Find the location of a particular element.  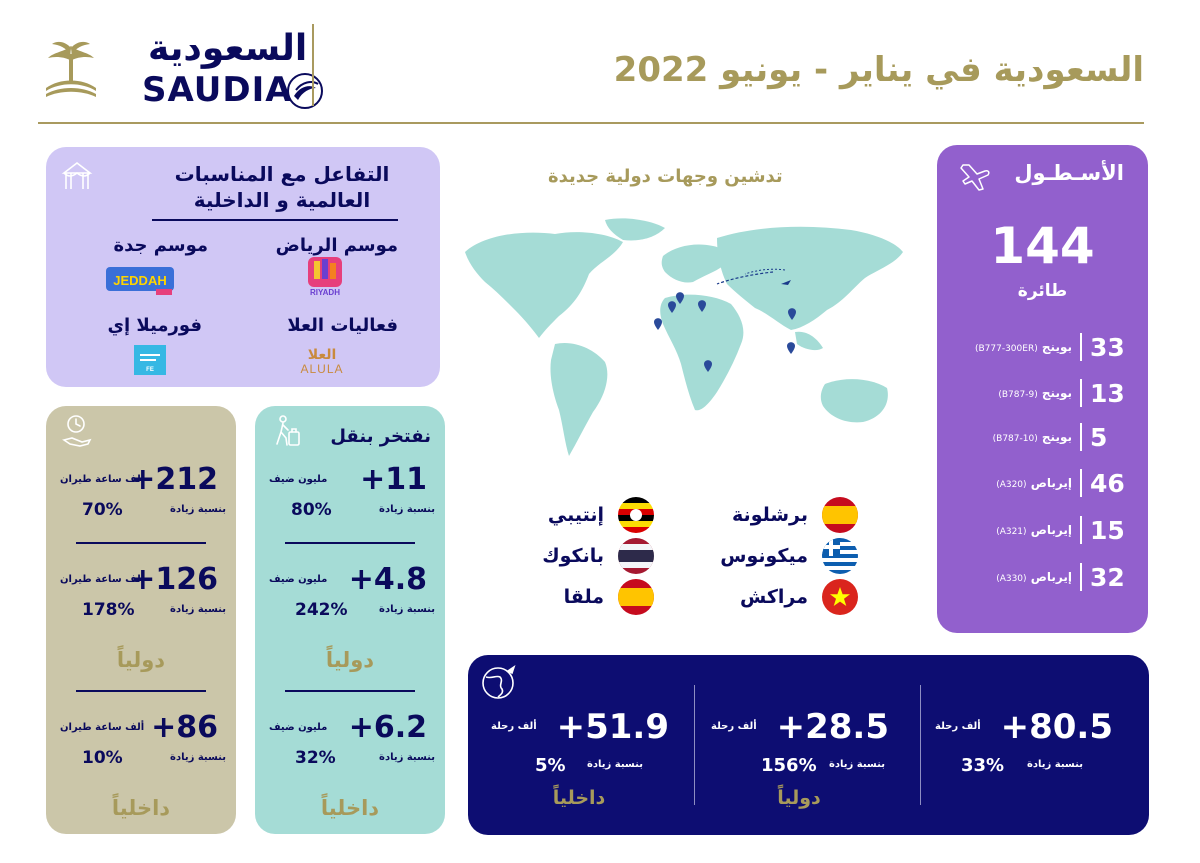

hours-international-block: +126 ألف ساعة طيران 178% بنسبة زيادة is located at coordinates (141, 593).